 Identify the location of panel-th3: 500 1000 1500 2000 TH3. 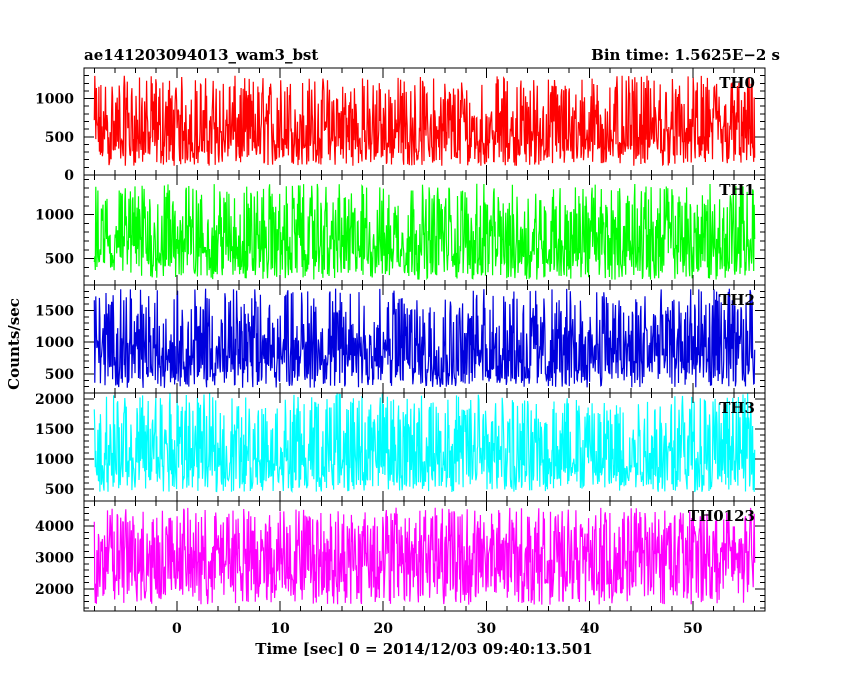
(400, 447).